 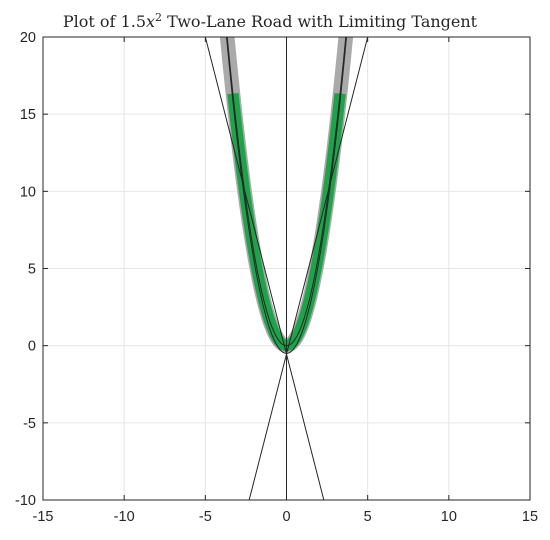 What do you see at coordinates (28, 192) in the screenshot?
I see `y-tick-label: 10` at bounding box center [28, 192].